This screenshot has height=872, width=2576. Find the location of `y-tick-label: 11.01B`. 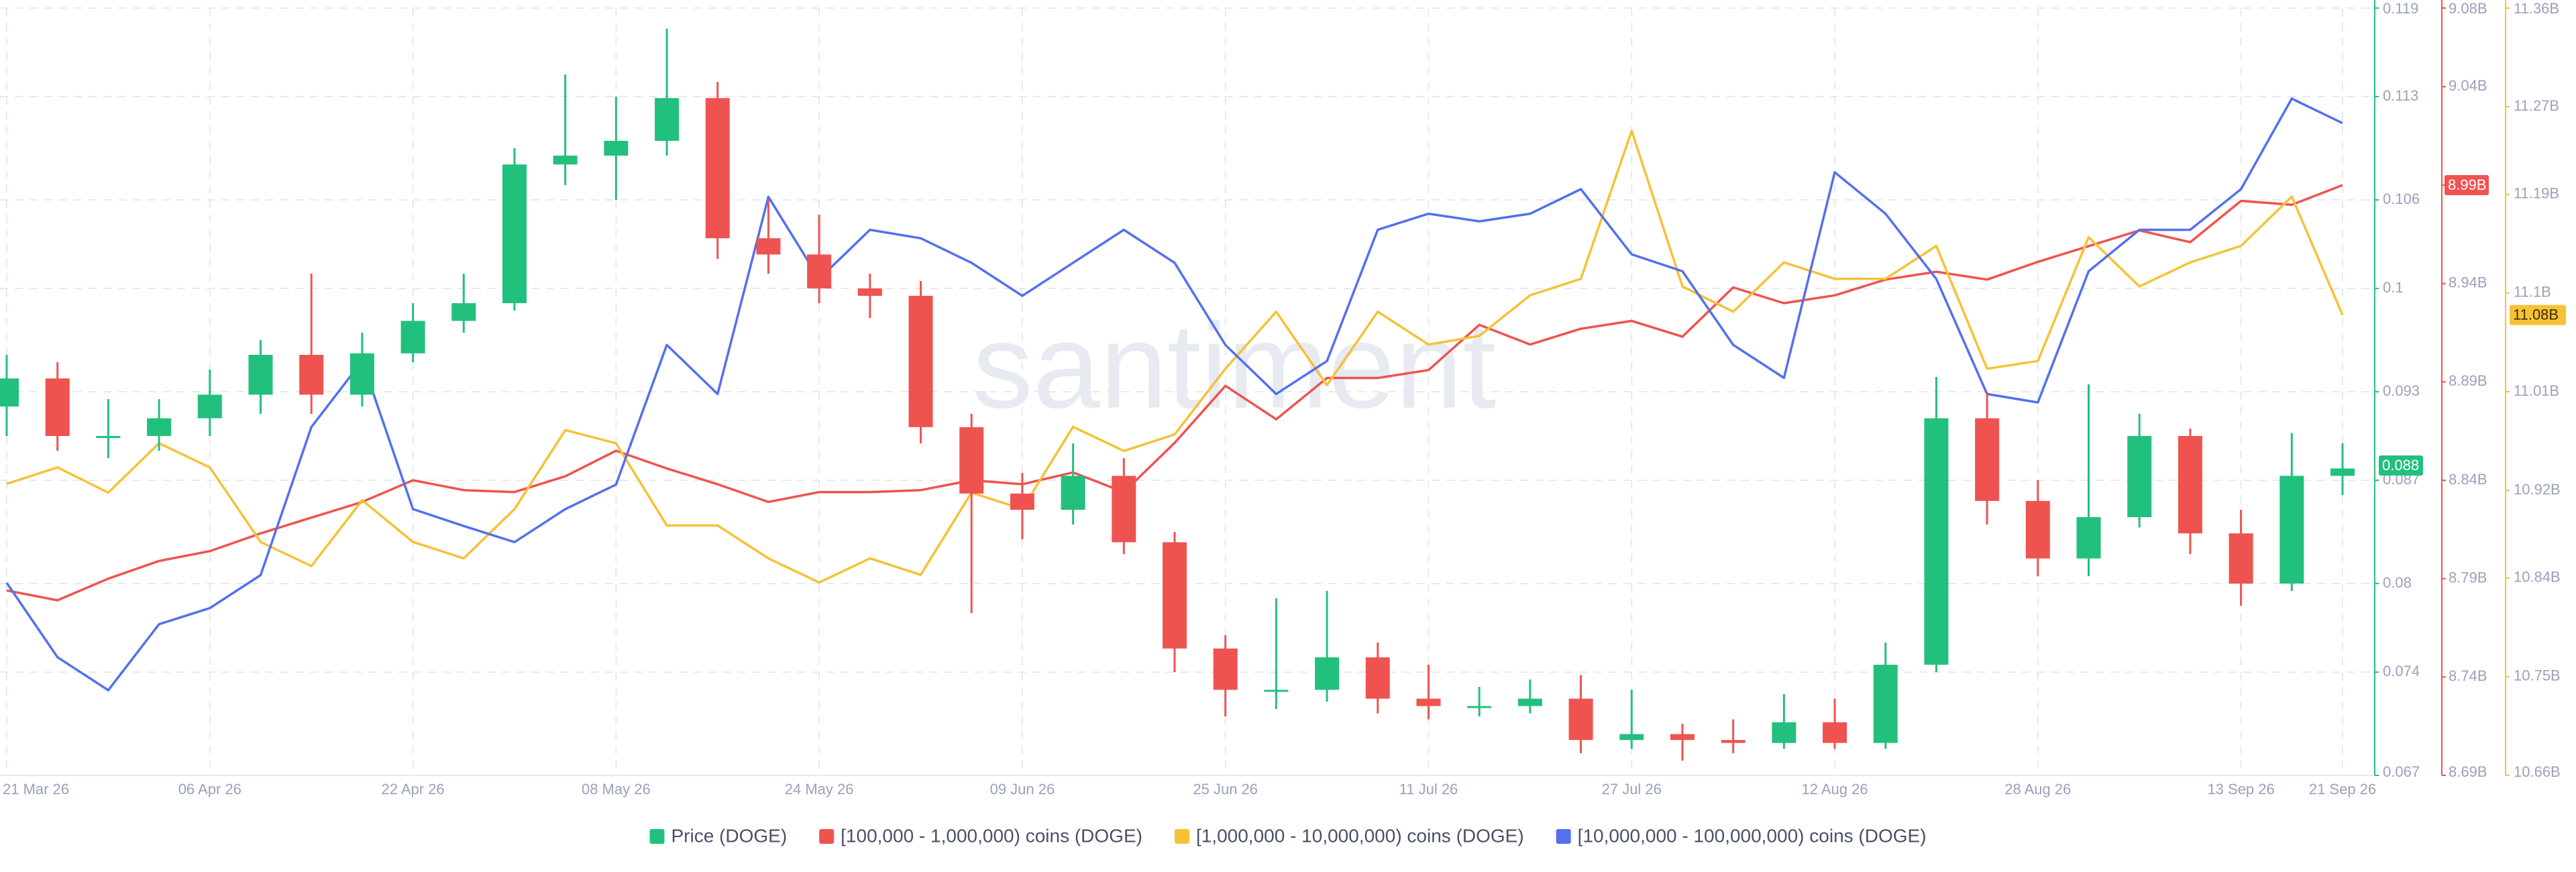

y-tick-label: 11.01B is located at coordinates (2536, 391).